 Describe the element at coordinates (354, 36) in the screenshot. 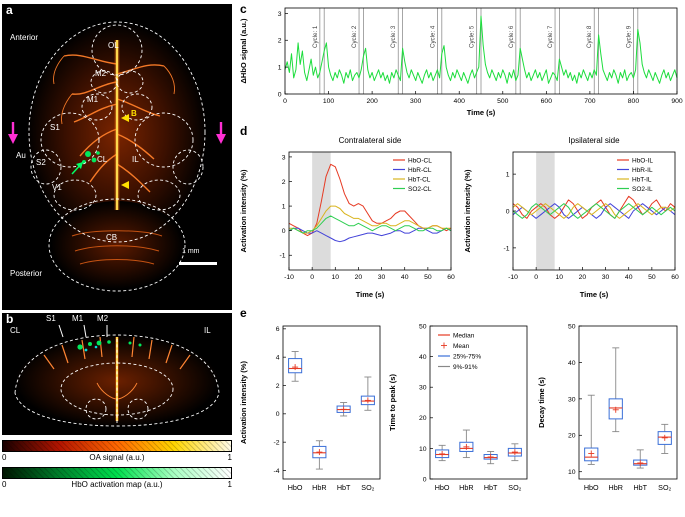

I see `svg-text: Cycle: 2` at that location.